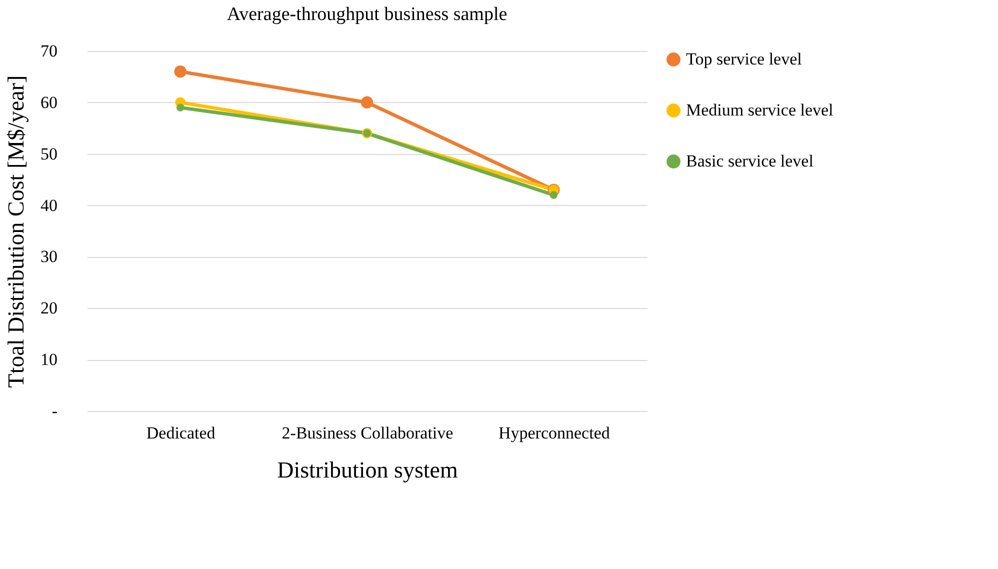  I want to click on legend-label: Basic service level, so click(750, 161).